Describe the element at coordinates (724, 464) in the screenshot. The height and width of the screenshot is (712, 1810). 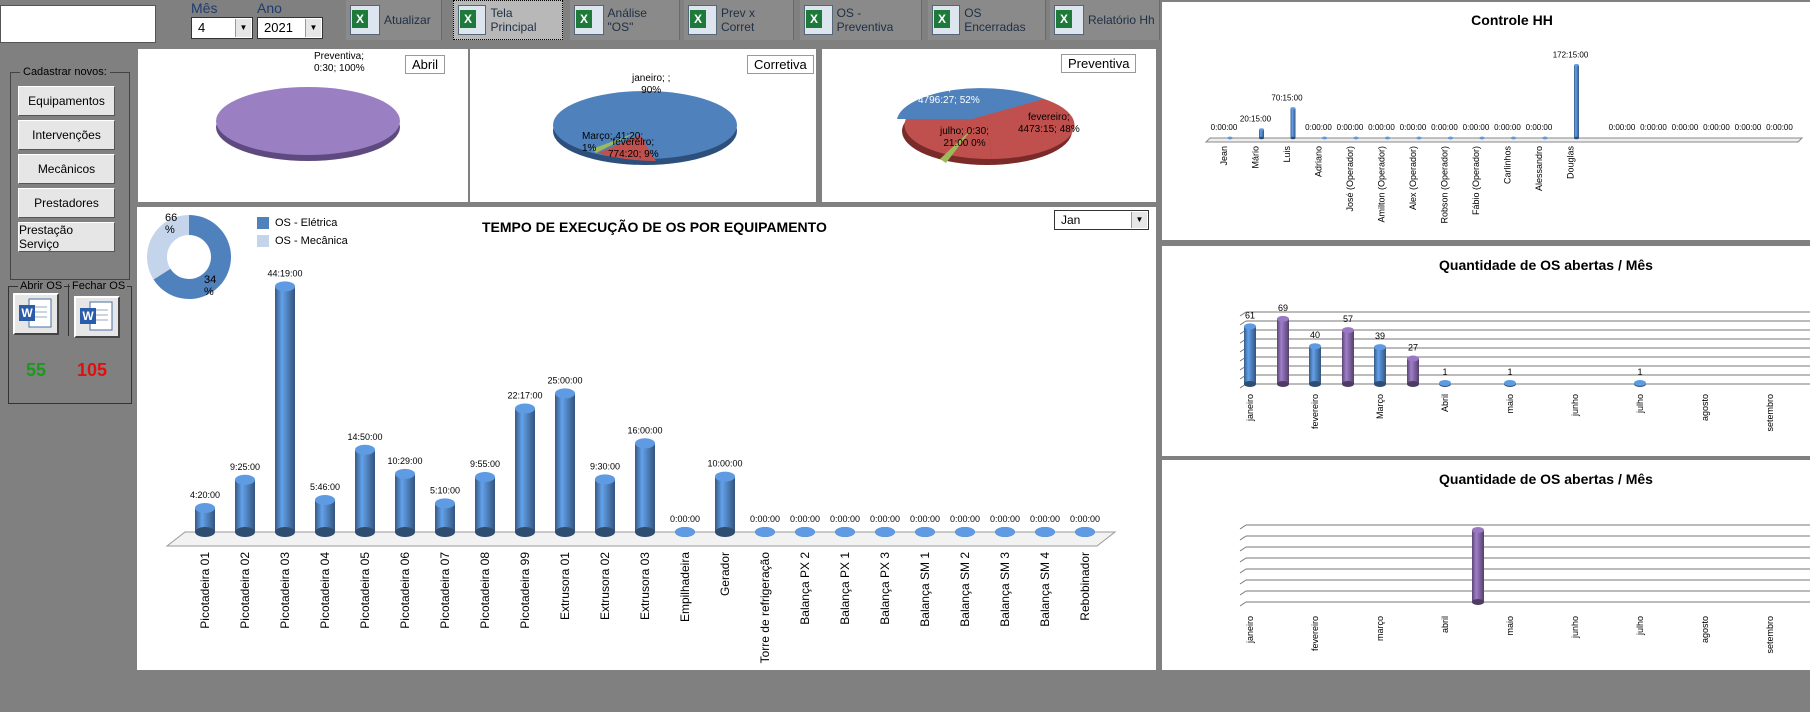
I see `bar-data-label: 10:00:00` at that location.